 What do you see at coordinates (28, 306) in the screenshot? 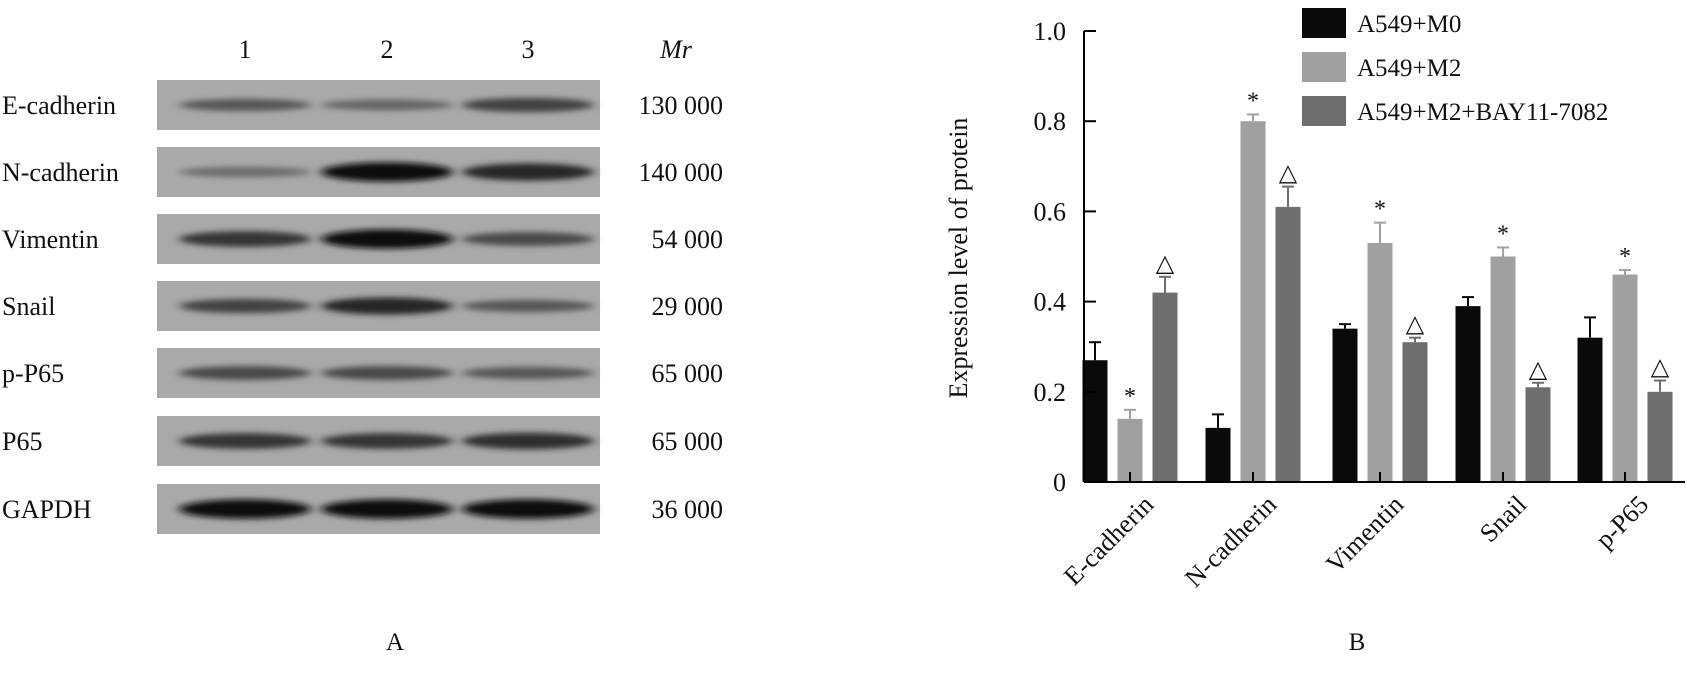
I see `protein-label: Snail` at bounding box center [28, 306].